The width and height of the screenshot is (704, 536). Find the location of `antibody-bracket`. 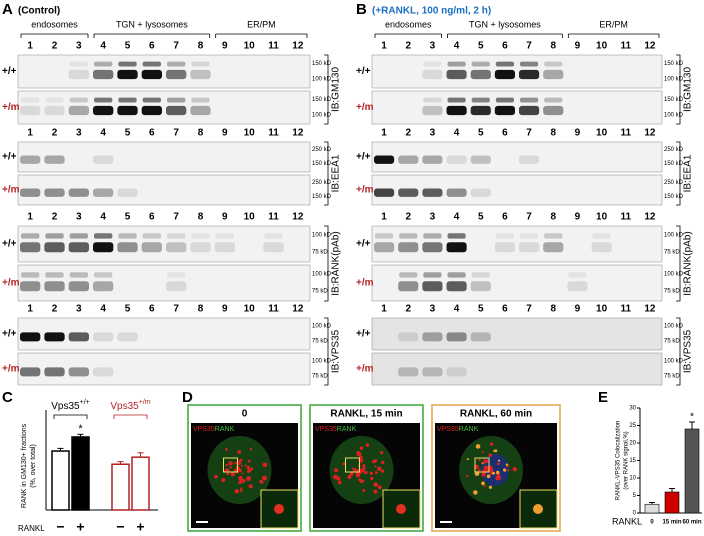

antibody-bracket is located at coordinates (326, 89).